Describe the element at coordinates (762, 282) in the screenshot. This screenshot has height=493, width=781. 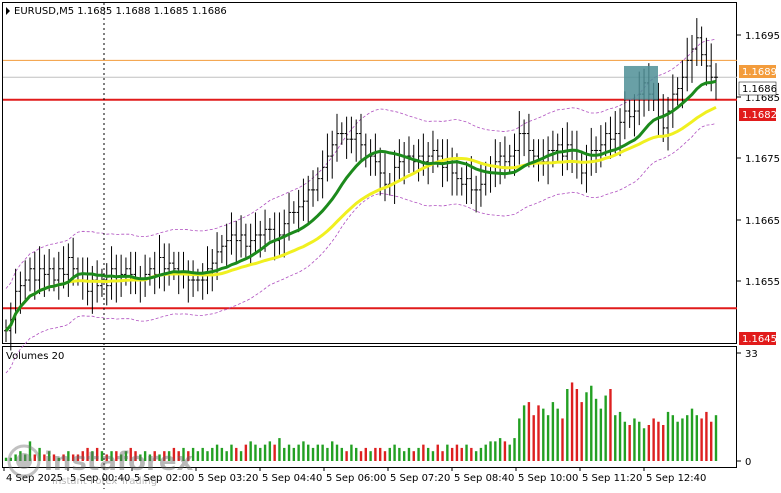
I see `price-tick: 1.1655` at that location.